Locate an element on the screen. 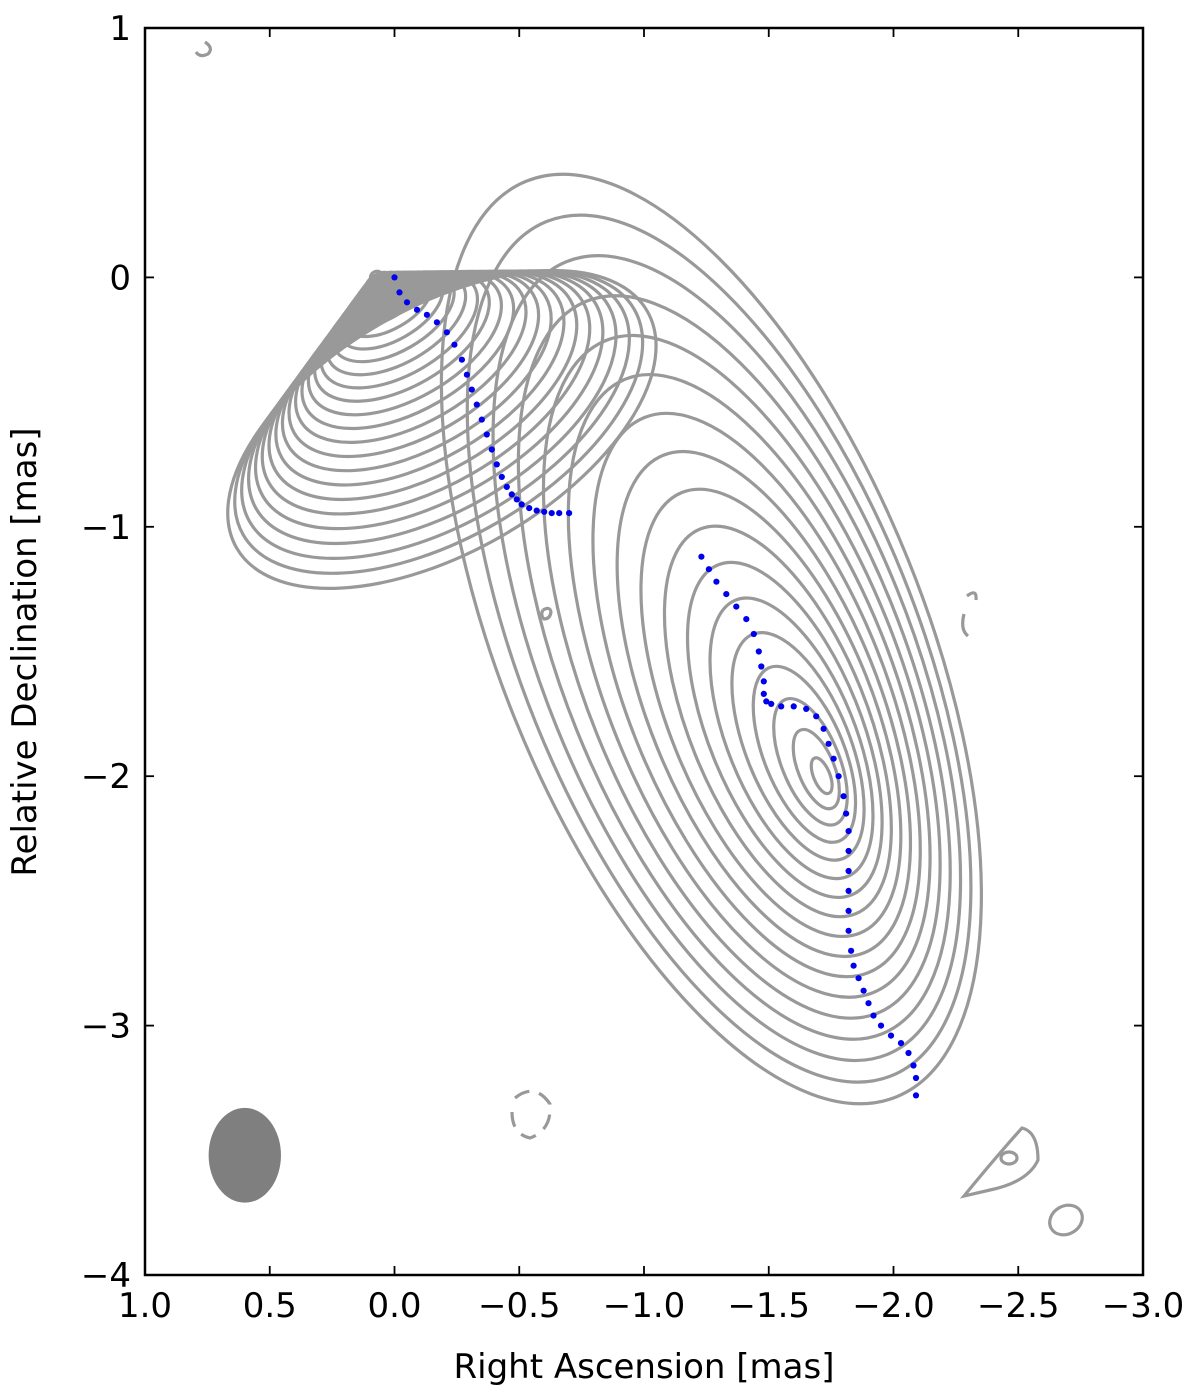 The width and height of the screenshot is (1200, 1396). contour-negative is located at coordinates (531, 1114).